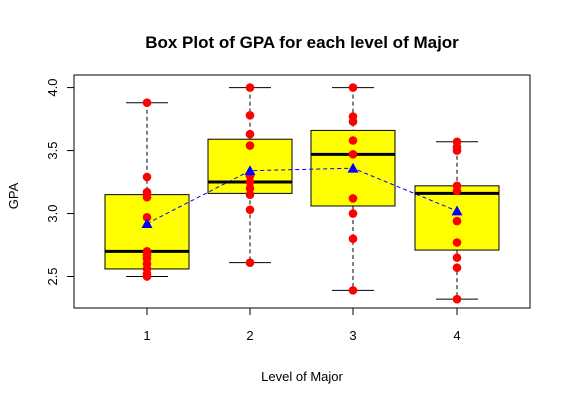 The image size is (567, 404). I want to click on y-axis: 2.5 3.0 3.5 4.0, so click(60, 182).